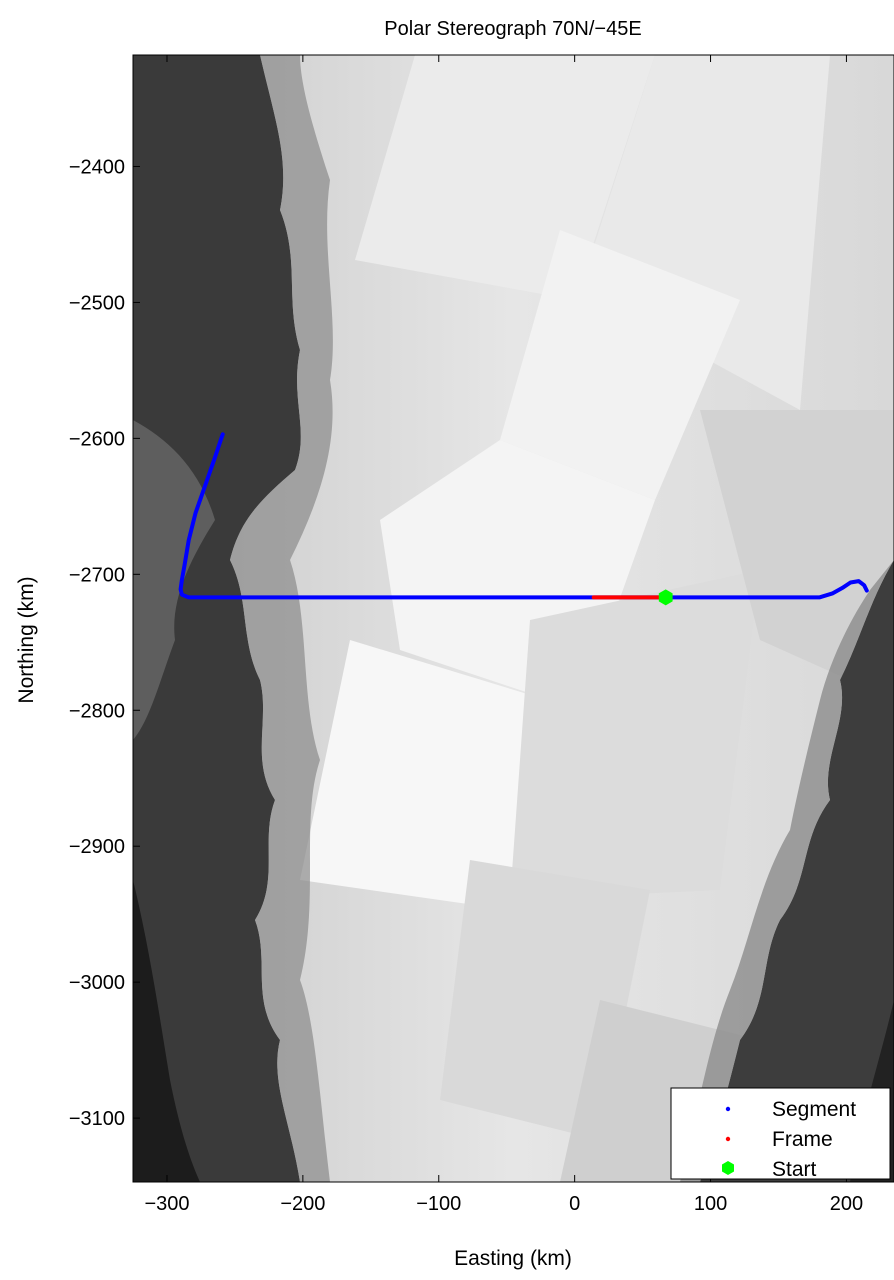  I want to click on x-tick-label: −300, so click(166, 1204).